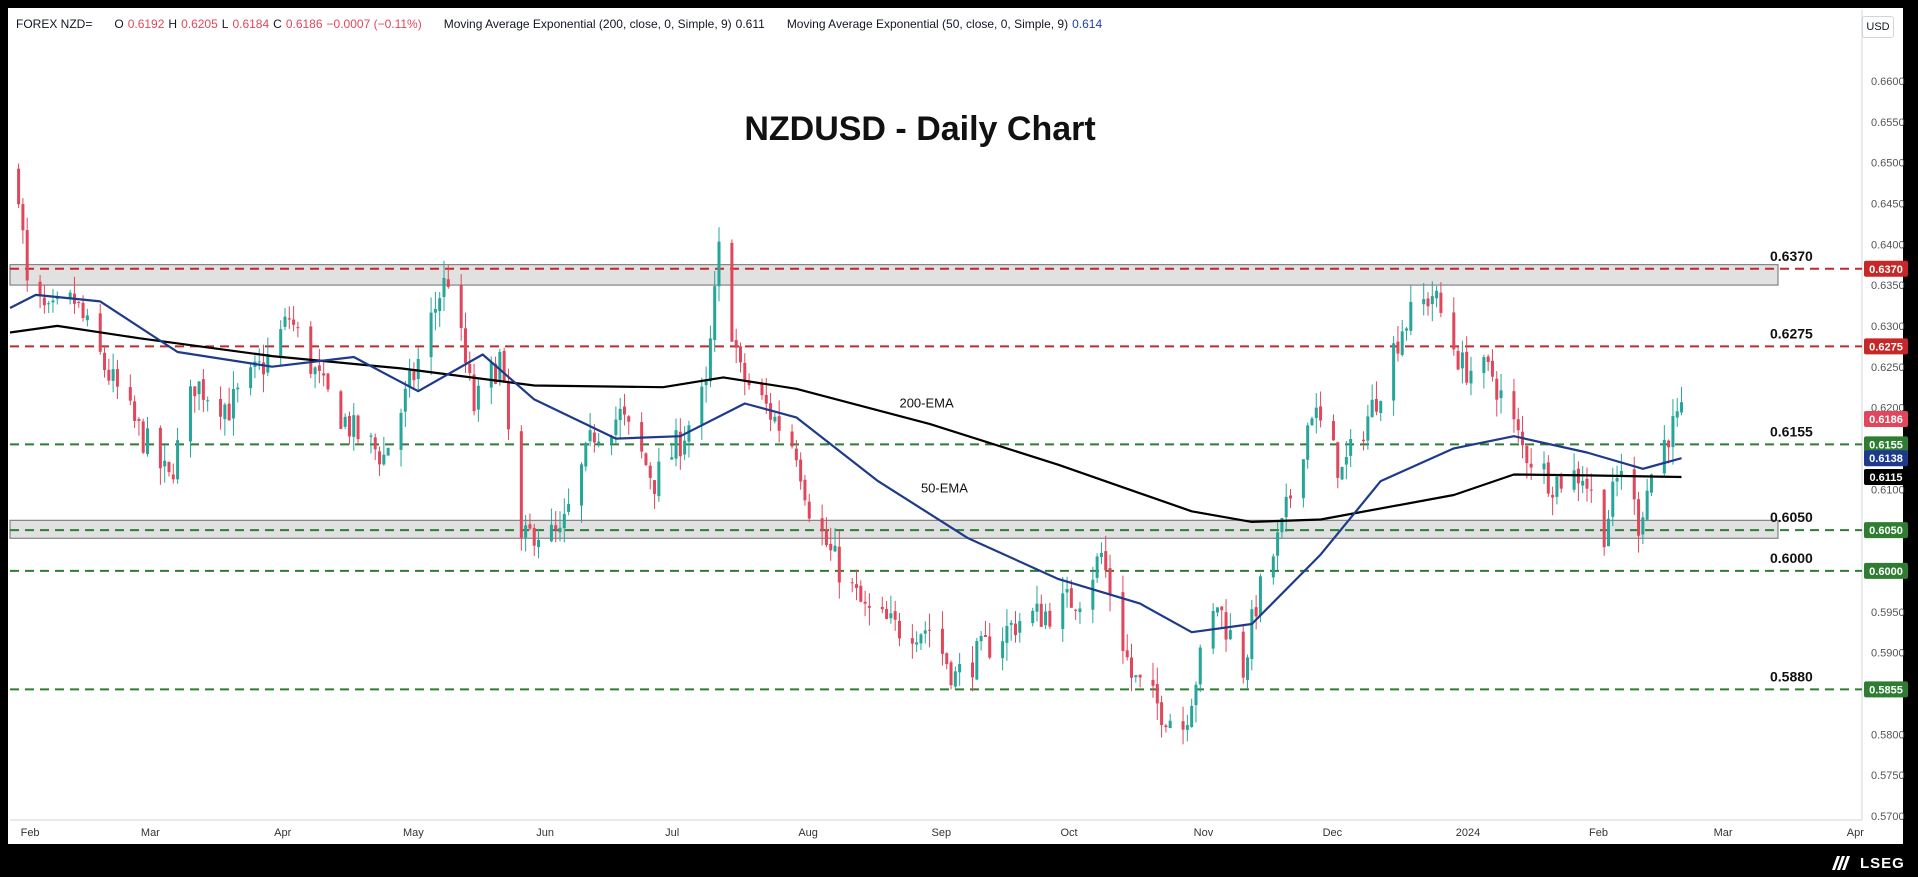  I want to click on level-tag: 0.6275, so click(1886, 347).